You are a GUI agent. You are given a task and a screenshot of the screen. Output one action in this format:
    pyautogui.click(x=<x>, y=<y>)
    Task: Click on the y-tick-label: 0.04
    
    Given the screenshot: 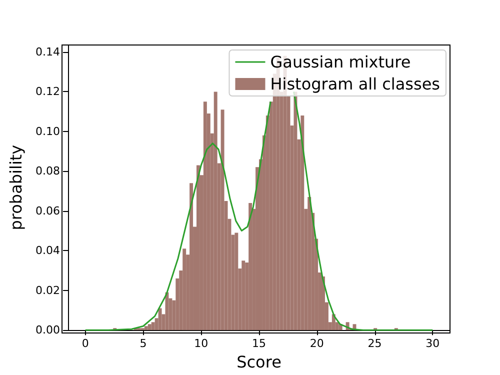 What is the action you would take?
    pyautogui.click(x=48, y=251)
    